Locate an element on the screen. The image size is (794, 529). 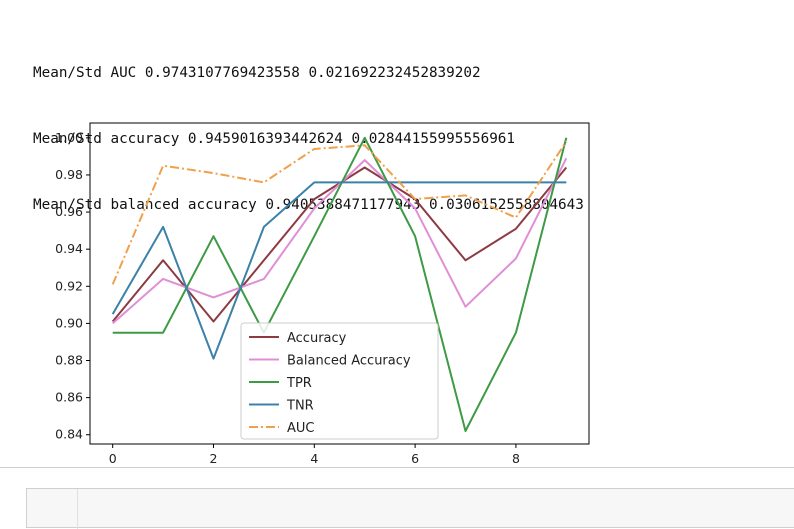
legend-label: TNR is located at coordinates (300, 406).